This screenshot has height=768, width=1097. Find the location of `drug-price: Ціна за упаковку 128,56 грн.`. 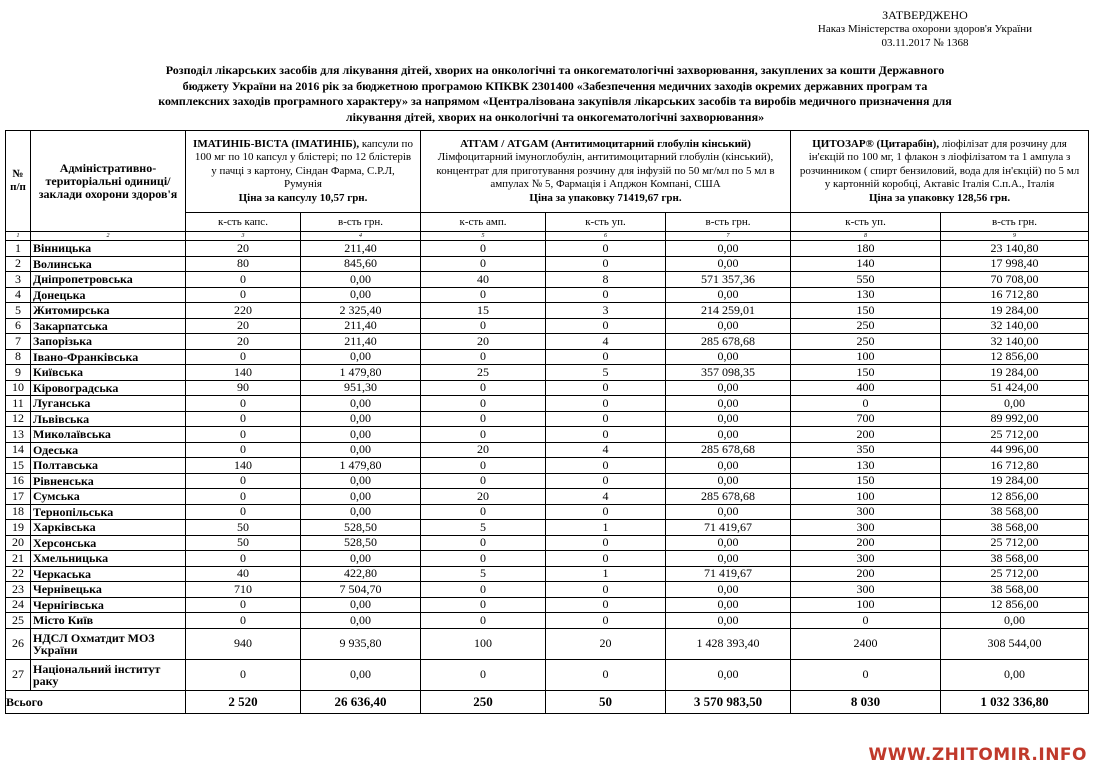

drug-price: Ціна за упаковку 128,56 грн. is located at coordinates (939, 197).